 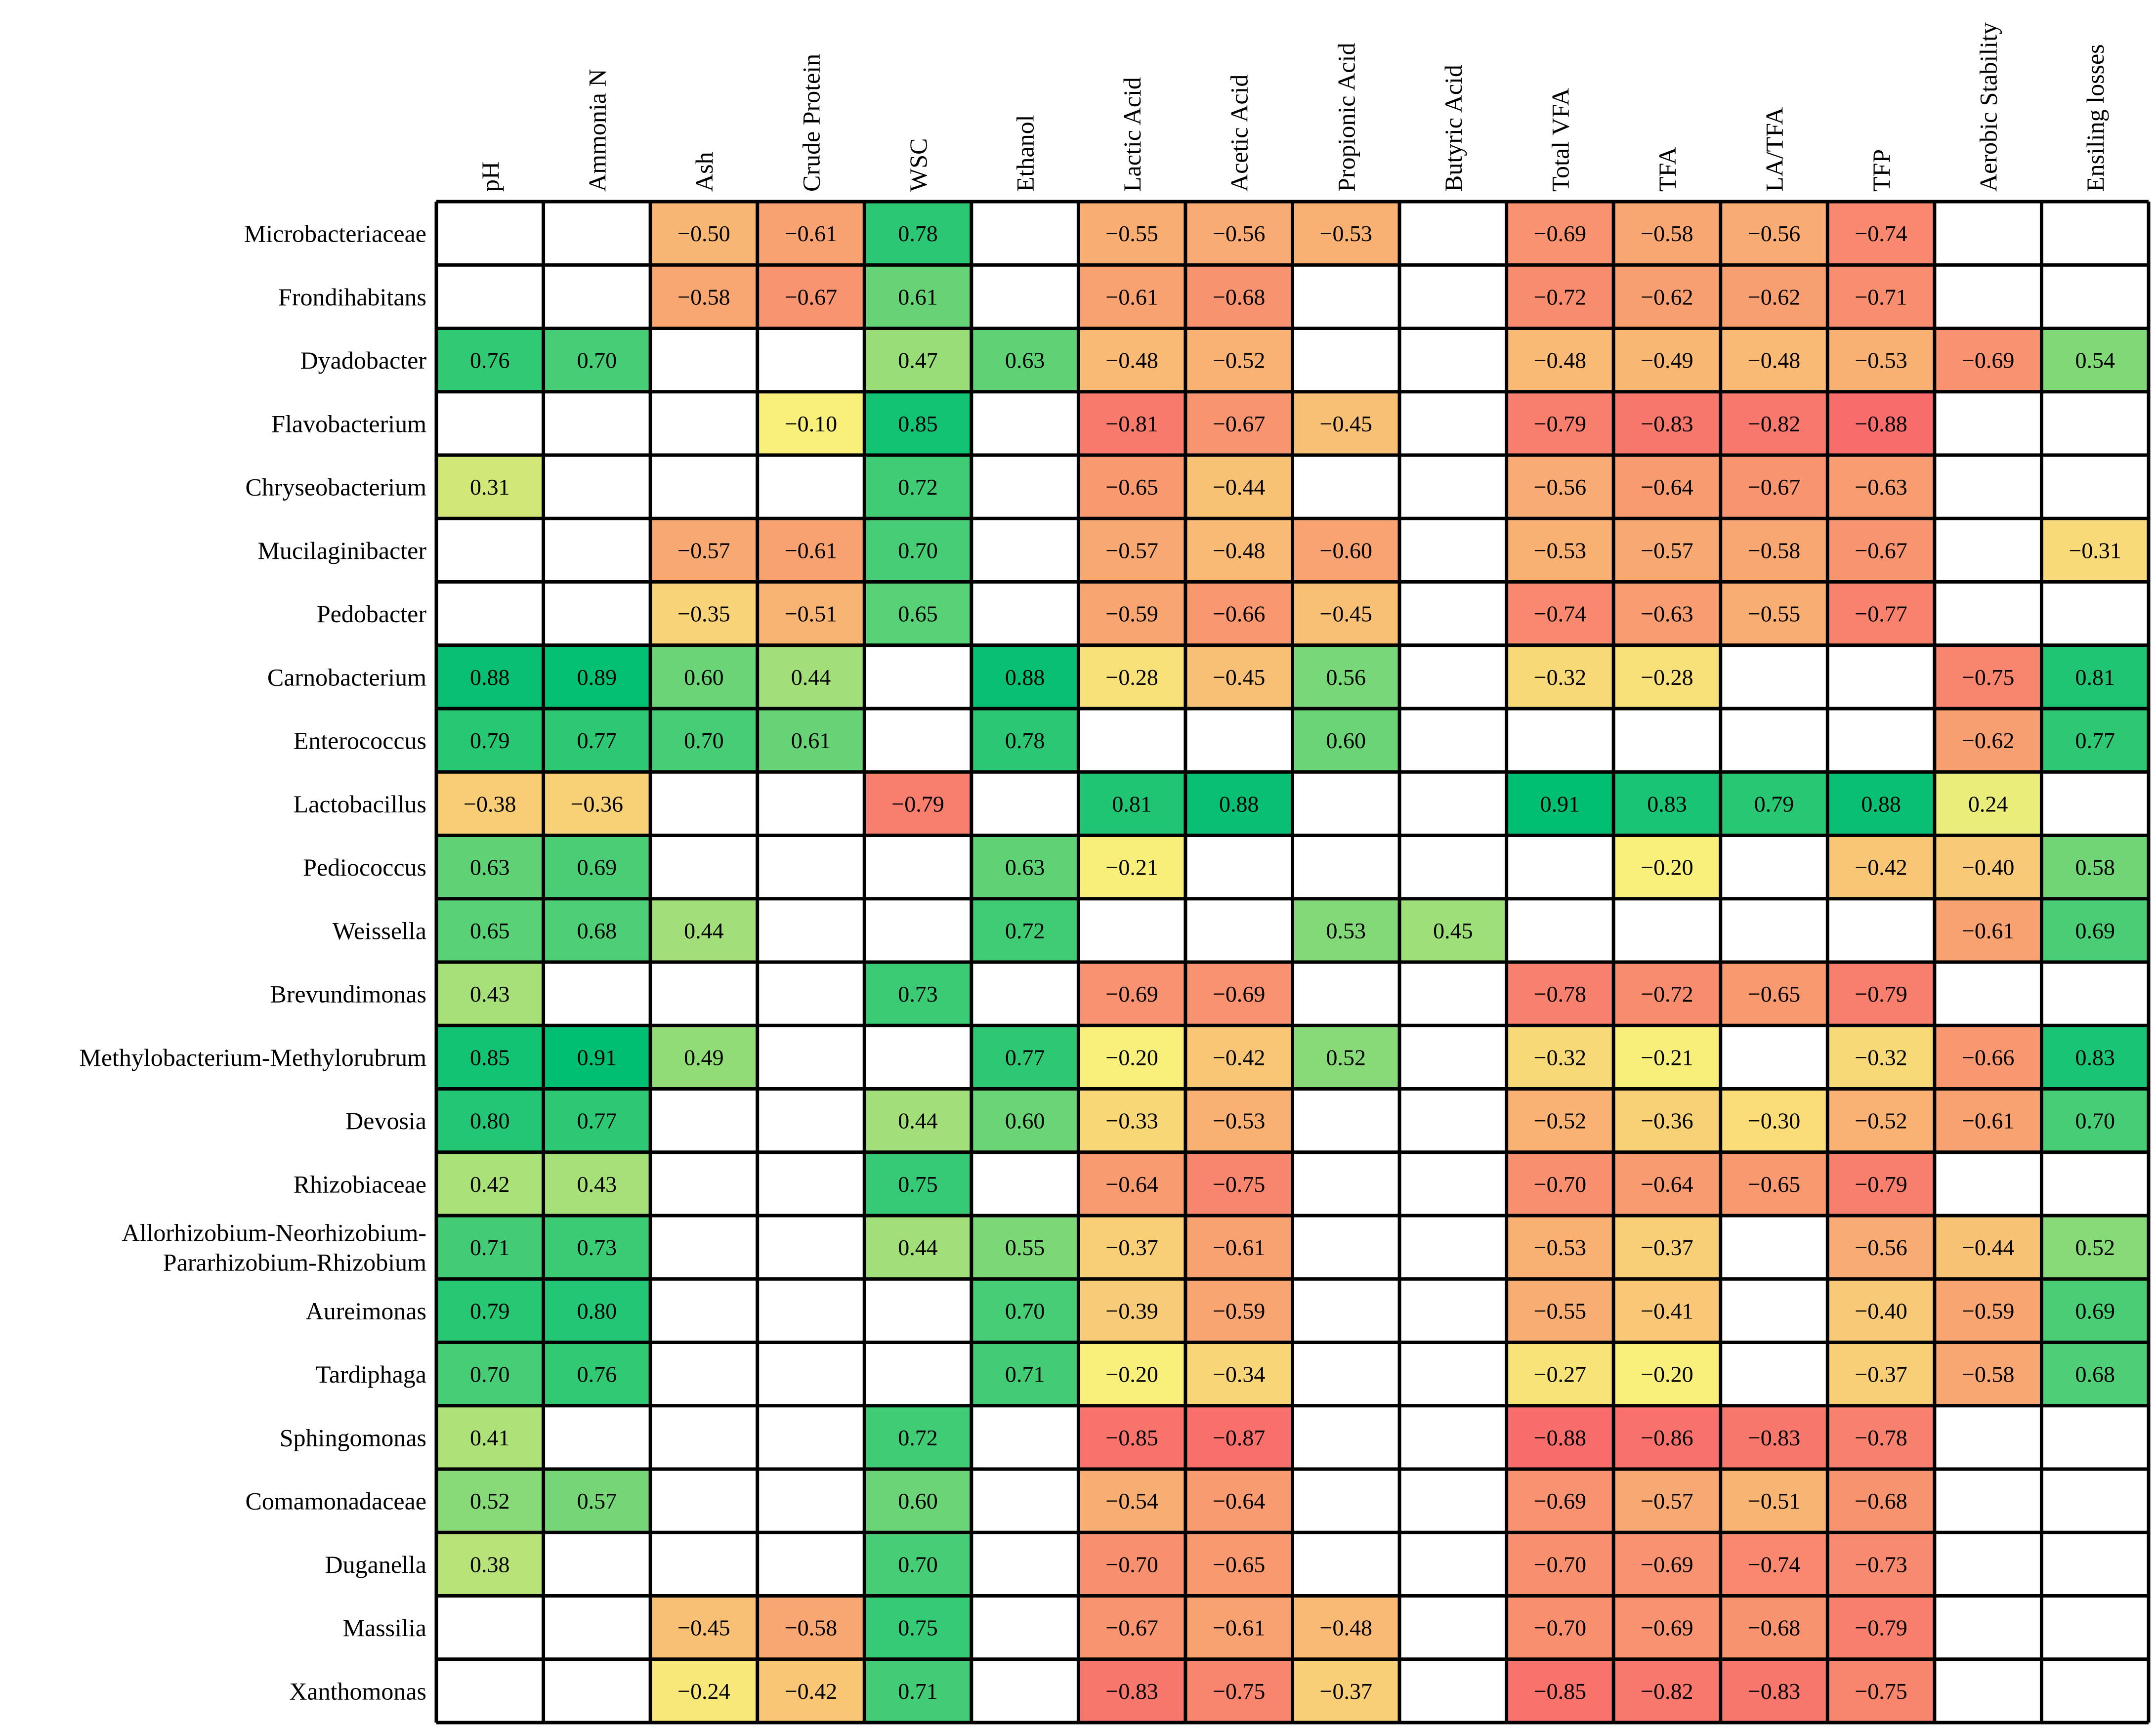 What do you see at coordinates (1774, 614) in the screenshot?
I see `cell-value-label: −0.55` at bounding box center [1774, 614].